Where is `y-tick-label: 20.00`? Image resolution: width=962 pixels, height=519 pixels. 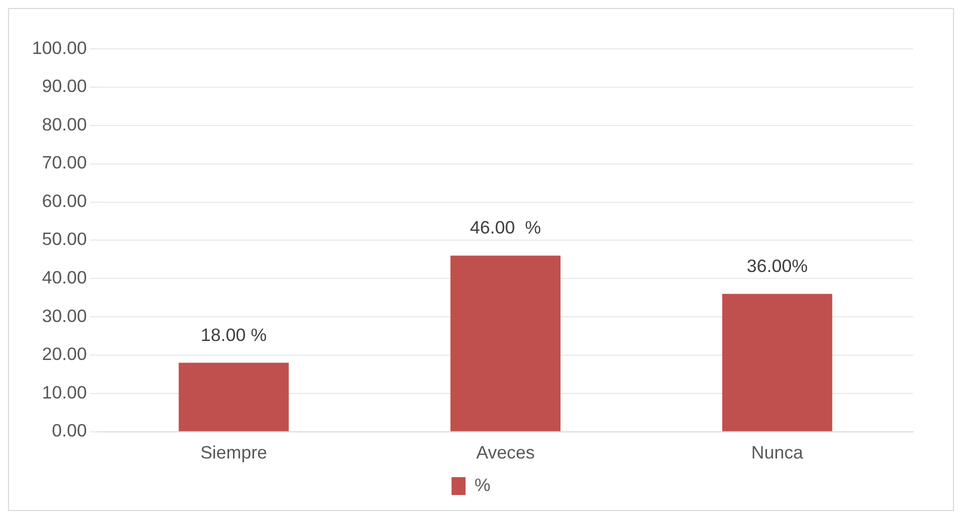
y-tick-label: 20.00 is located at coordinates (64, 354).